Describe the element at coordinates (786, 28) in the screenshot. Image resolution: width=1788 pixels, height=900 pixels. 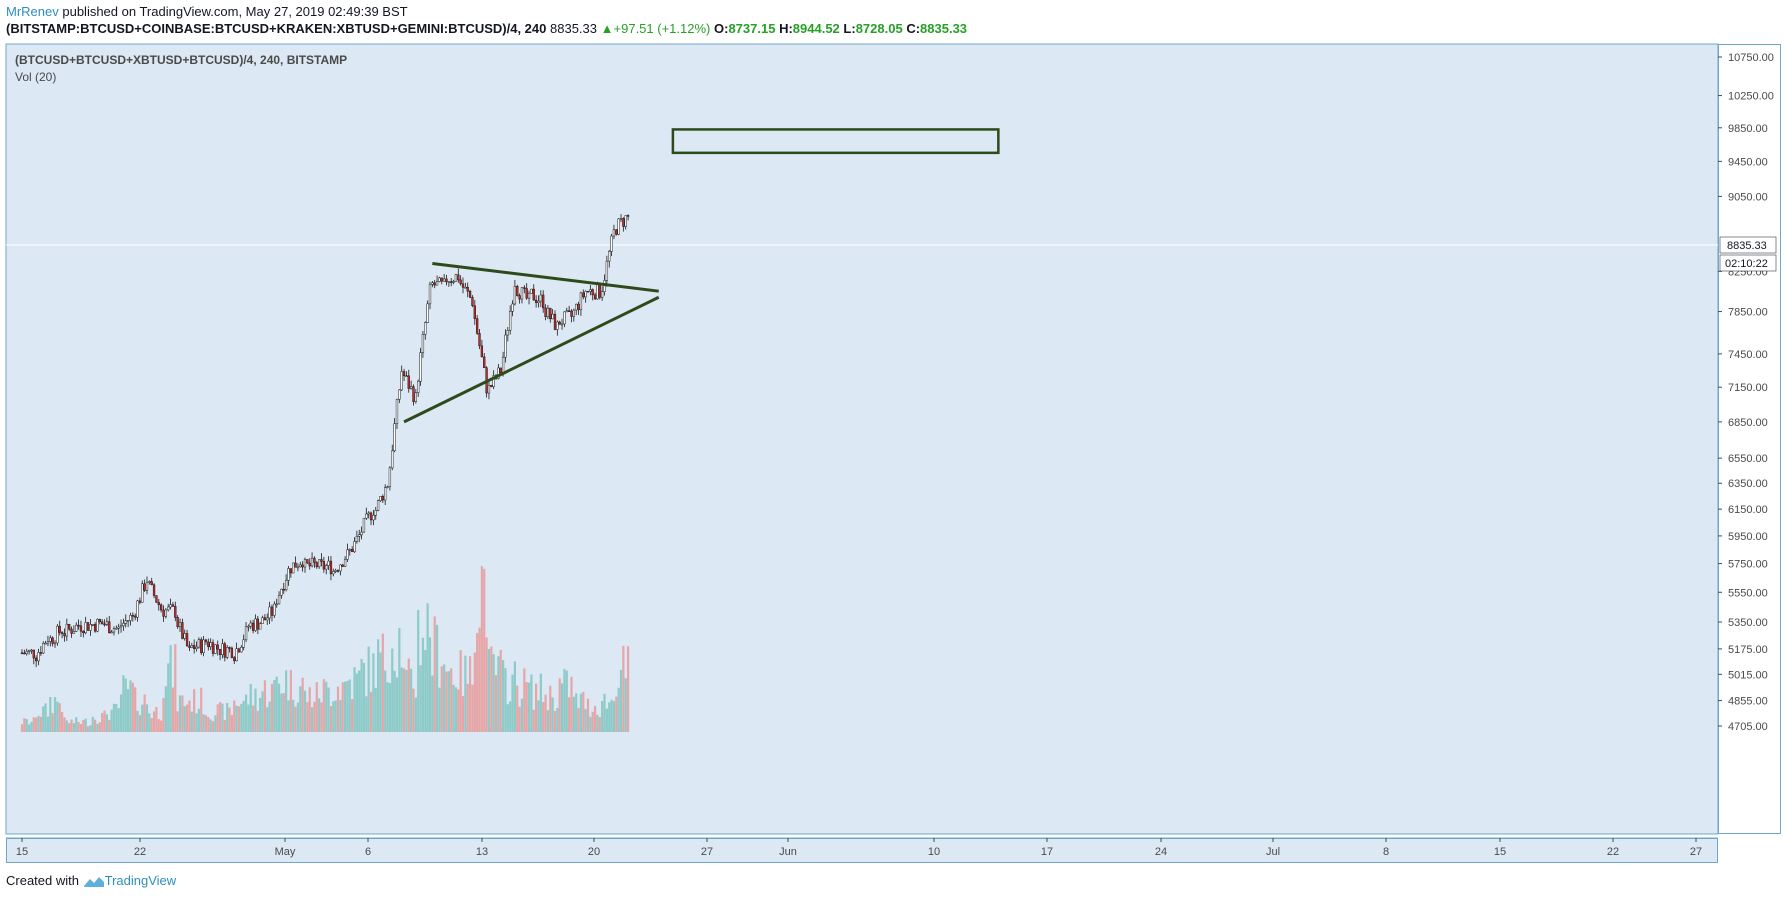
I see `high-label: H:` at that location.